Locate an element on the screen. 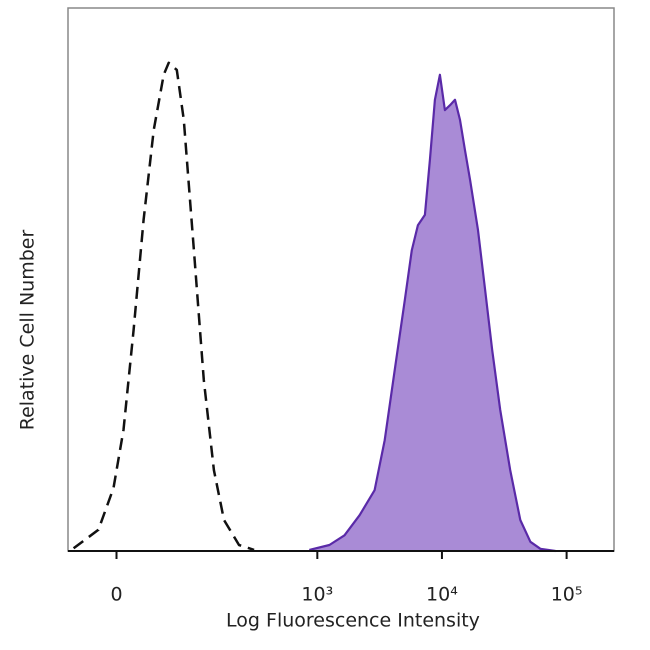 The image size is (650, 650). x-tick-label: 0 is located at coordinates (116, 595).